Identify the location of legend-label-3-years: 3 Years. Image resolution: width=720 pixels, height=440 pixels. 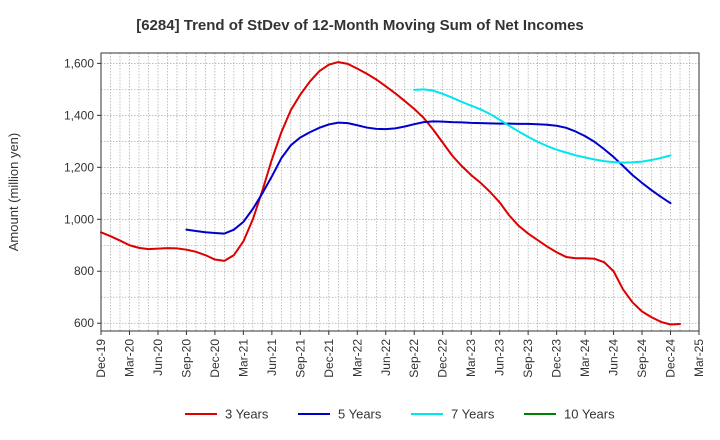
(247, 414).